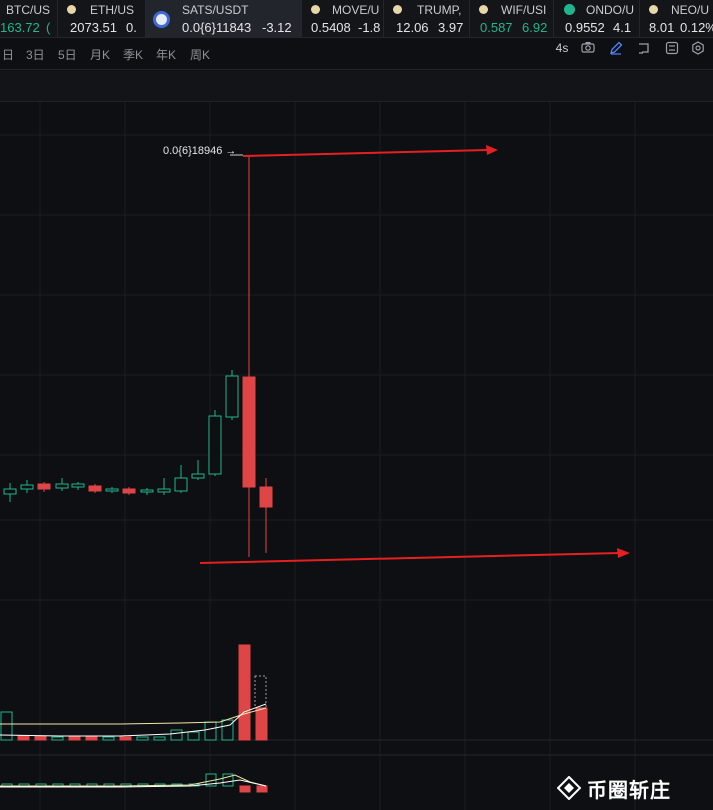 The image size is (713, 810). What do you see at coordinates (610, 10) in the screenshot?
I see `ticker-name: ONDO/U` at bounding box center [610, 10].